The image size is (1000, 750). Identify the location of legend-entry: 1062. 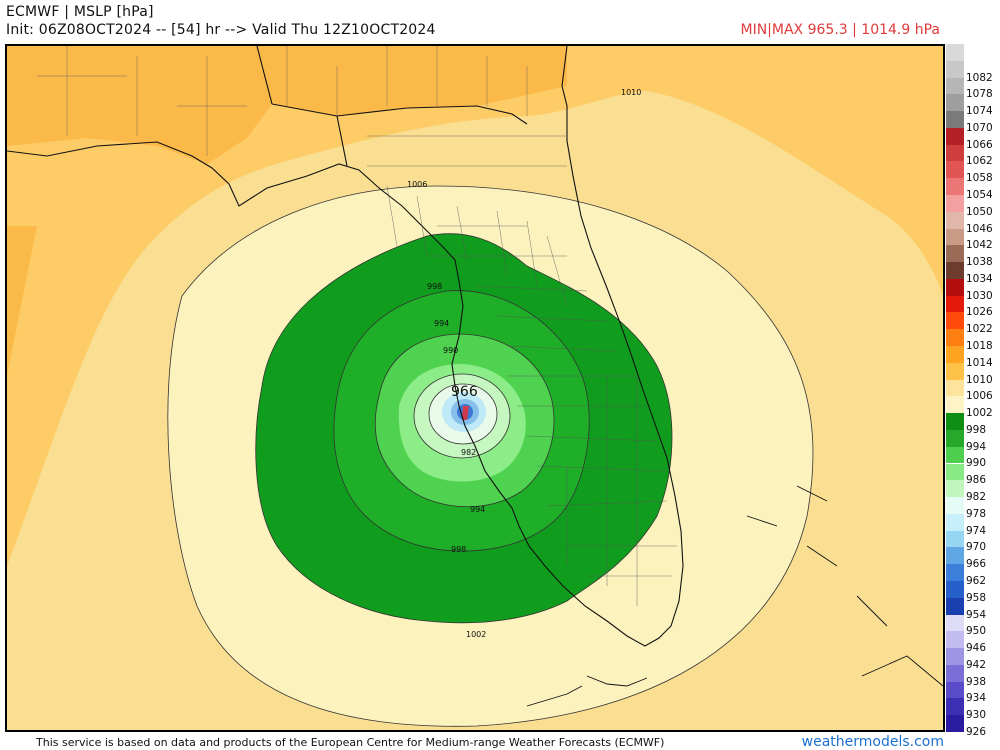
(973, 155).